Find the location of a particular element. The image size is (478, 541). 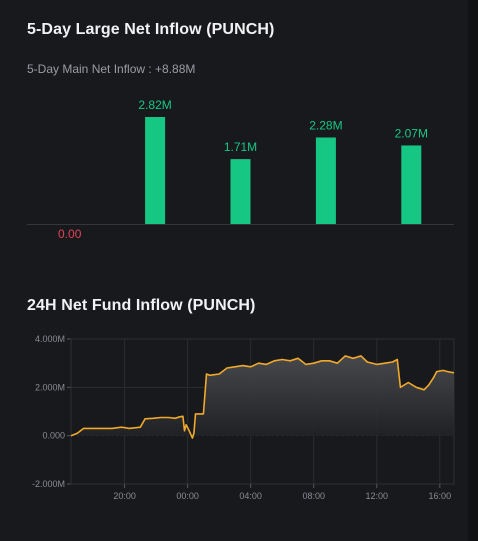

main-net-inflow-summary: 5-Day Main Net Inflow : +8.88M is located at coordinates (111, 69).